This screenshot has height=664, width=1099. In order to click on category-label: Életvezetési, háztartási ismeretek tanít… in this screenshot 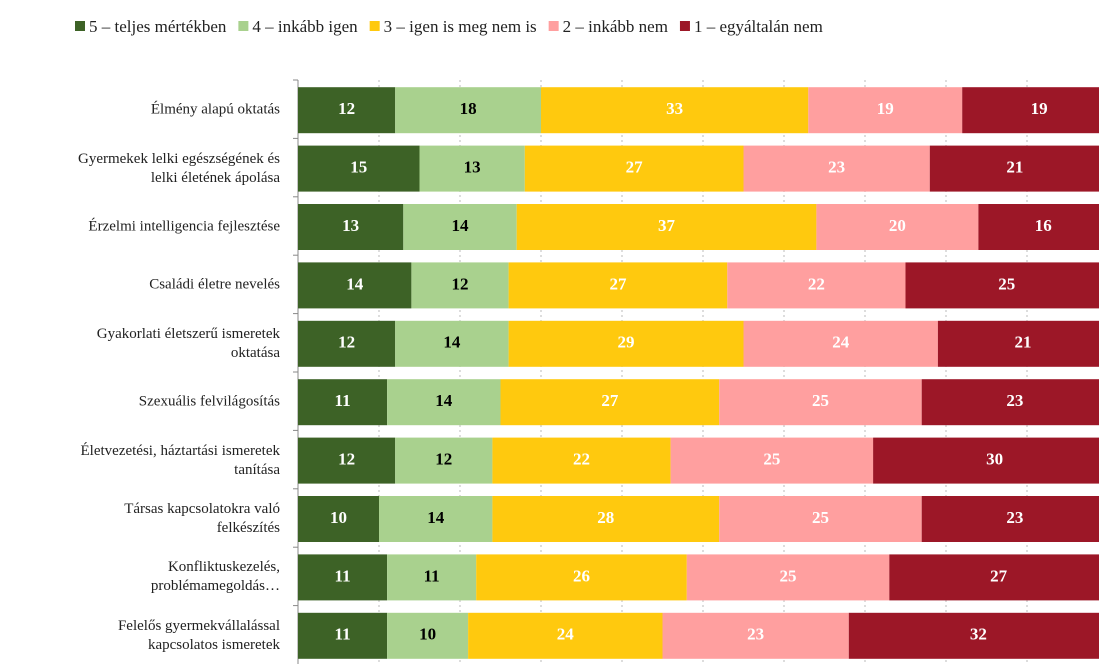, I will do `click(180, 460)`.